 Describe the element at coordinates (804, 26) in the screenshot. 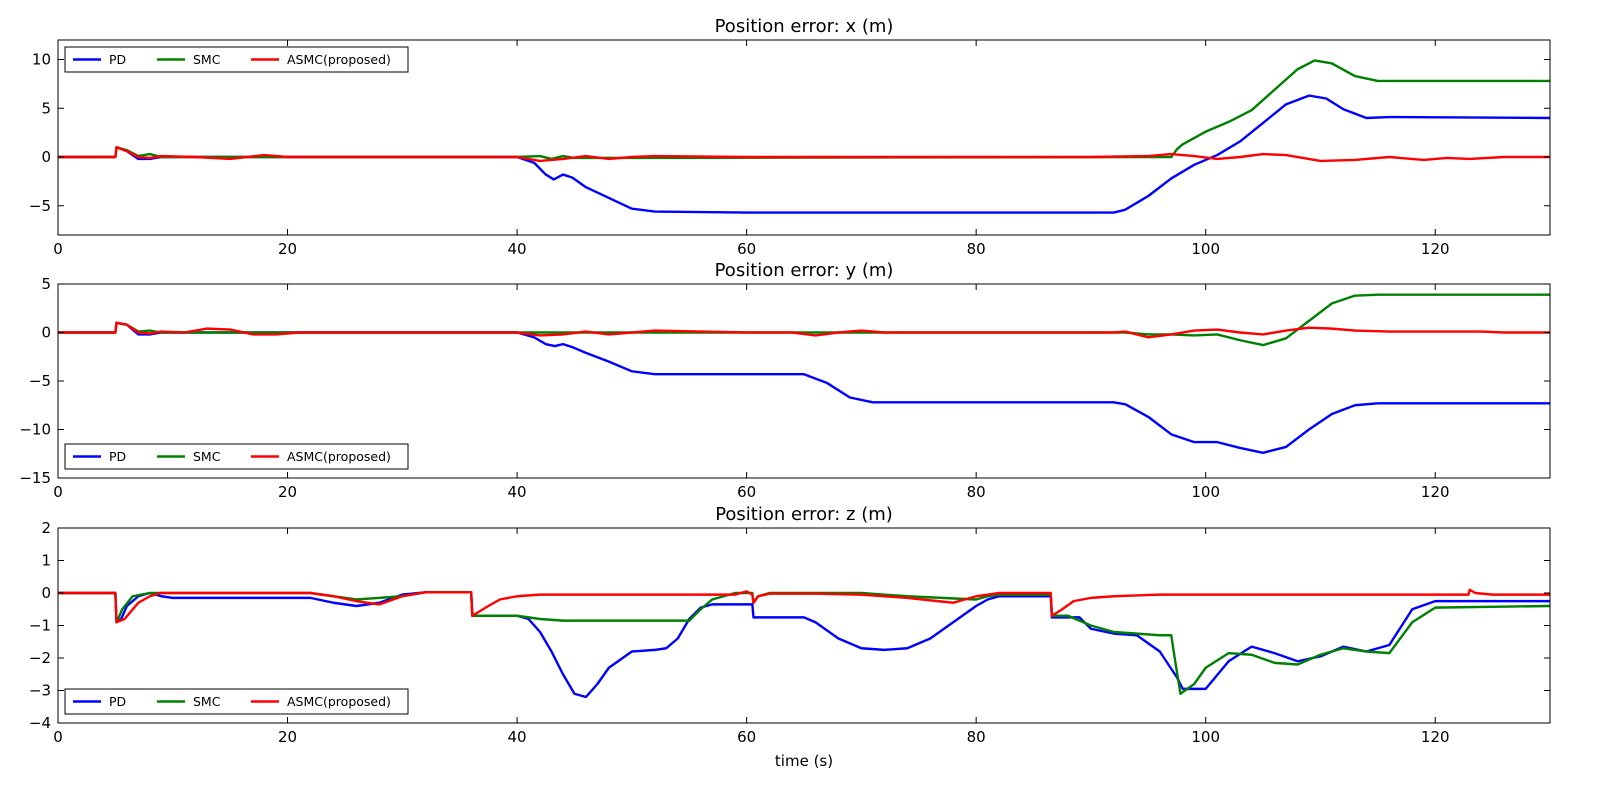

I see `subplot-title: Position error: x (m)` at that location.